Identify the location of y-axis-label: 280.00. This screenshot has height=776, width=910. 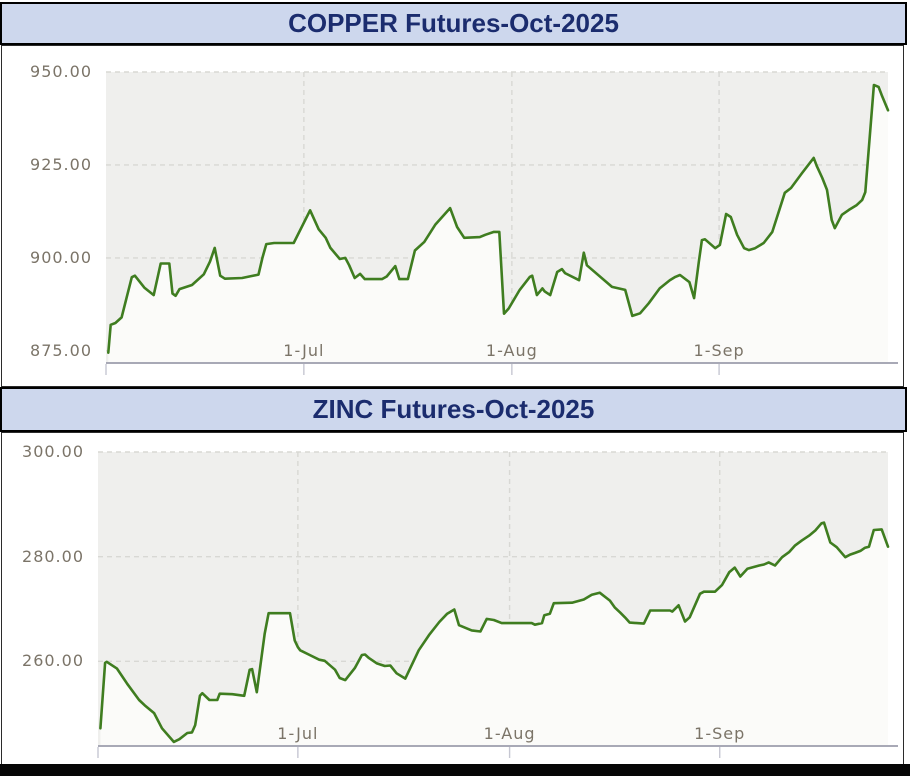
(53, 556).